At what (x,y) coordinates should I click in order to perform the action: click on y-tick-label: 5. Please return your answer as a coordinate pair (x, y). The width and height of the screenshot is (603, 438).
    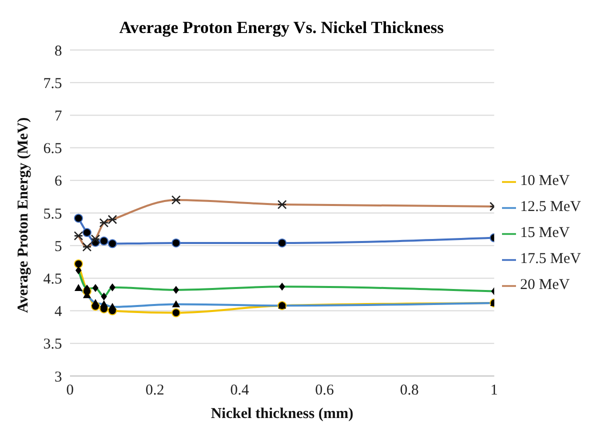
    Looking at the image, I should click on (58, 246).